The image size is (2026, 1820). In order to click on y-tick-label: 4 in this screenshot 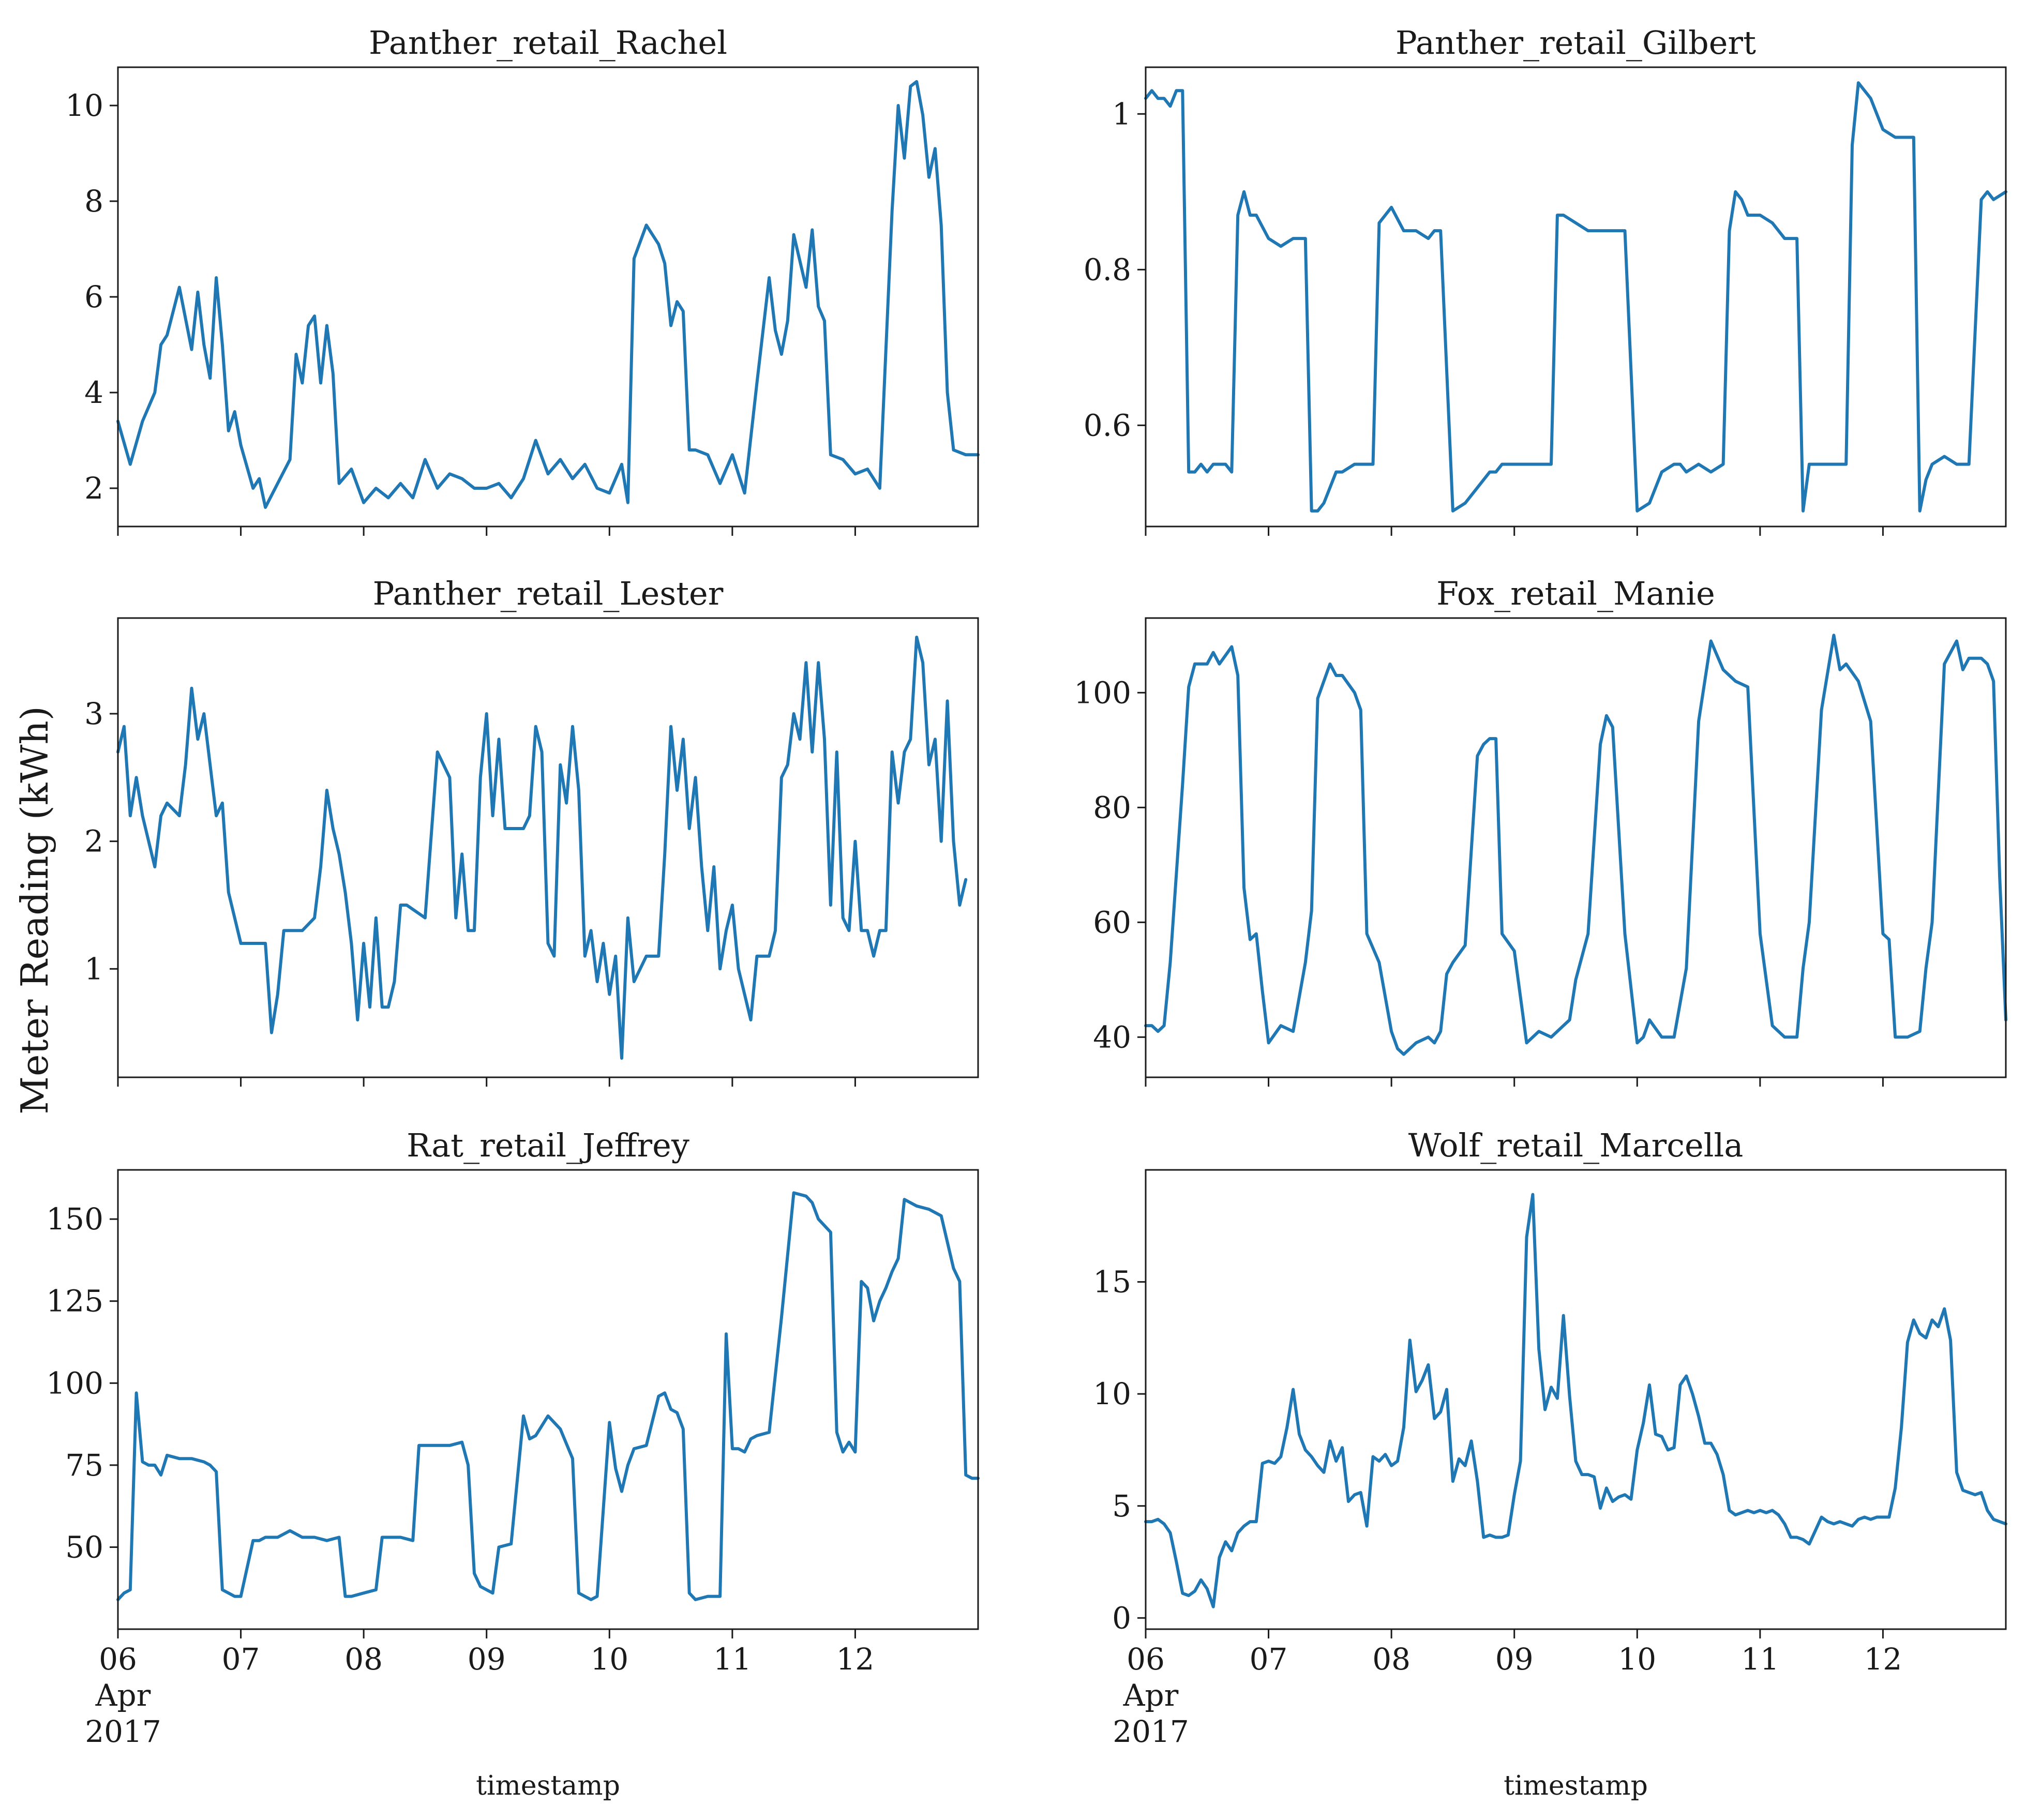, I will do `click(93, 393)`.